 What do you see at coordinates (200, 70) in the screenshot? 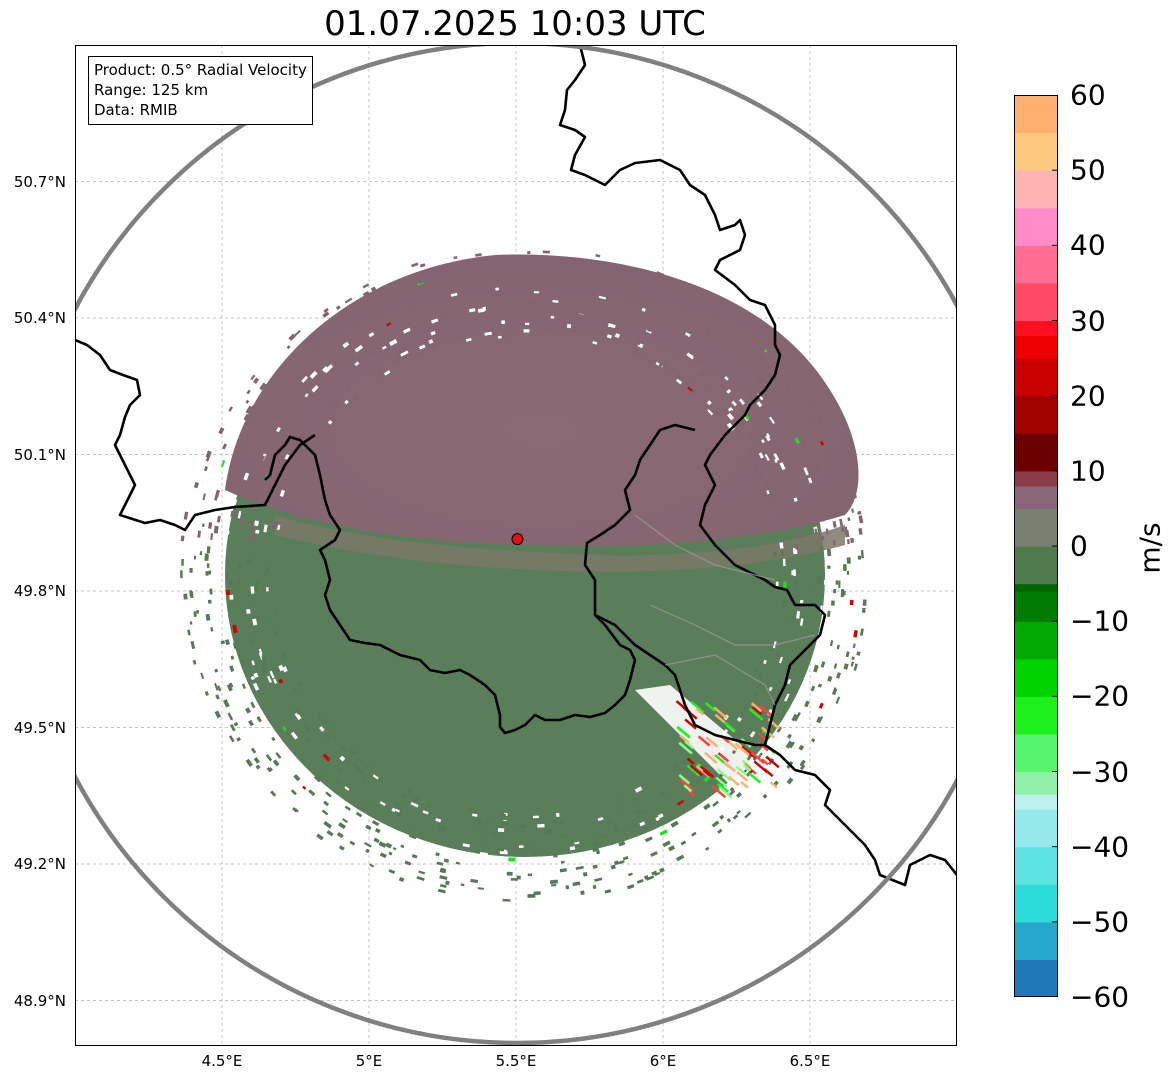
I see `info-product: Product: 0.5° Radial Velocity` at bounding box center [200, 70].